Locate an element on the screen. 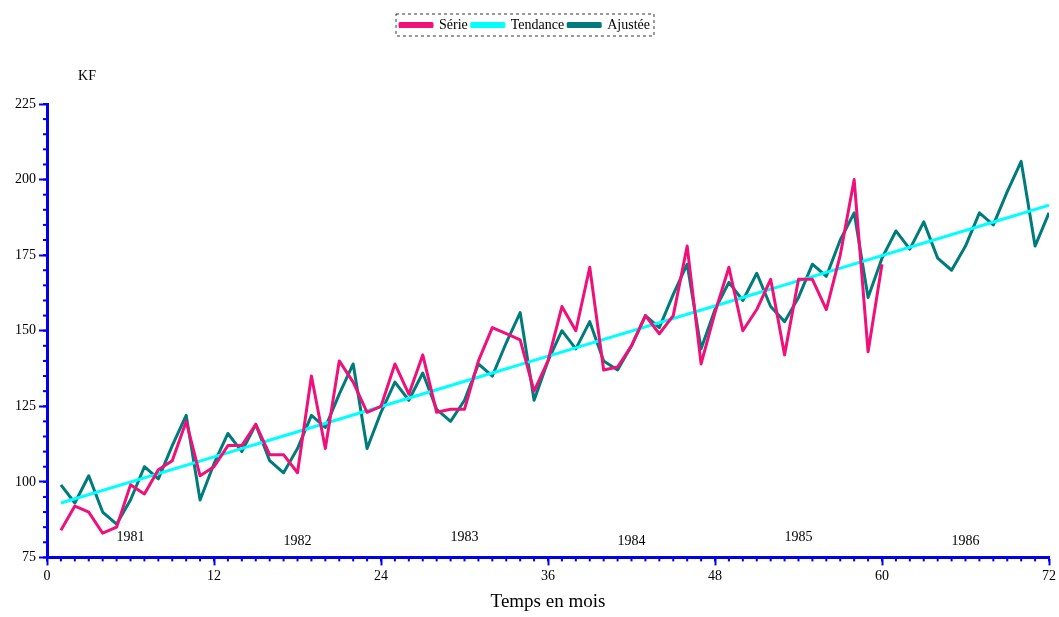  legend-label: Ajustée is located at coordinates (628, 24).